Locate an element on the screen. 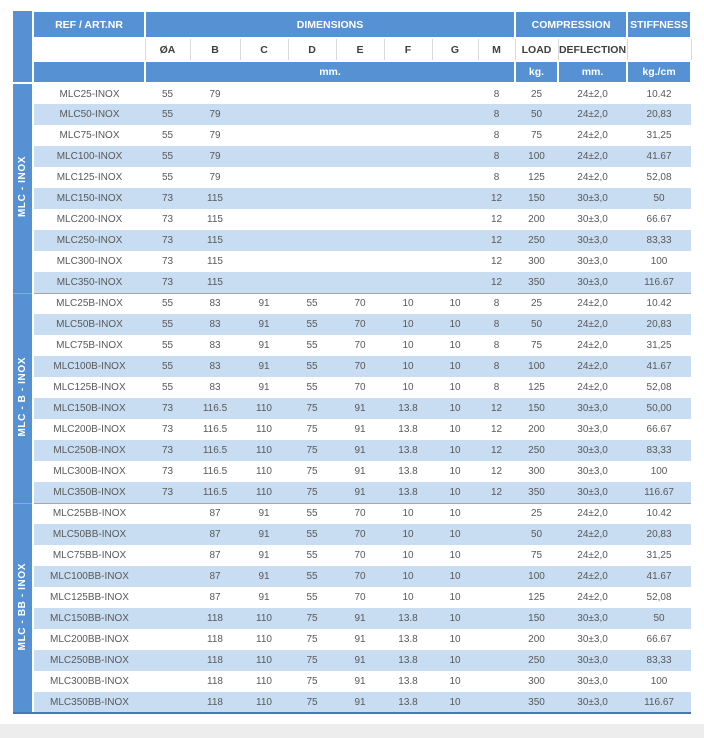  col-header-f: F is located at coordinates (408, 49).